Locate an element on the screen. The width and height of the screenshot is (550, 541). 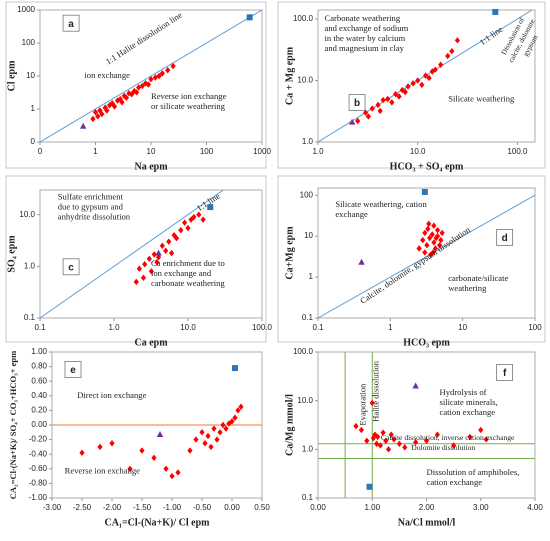
annotation: Carbonate weathering is located at coordinates (363, 18).